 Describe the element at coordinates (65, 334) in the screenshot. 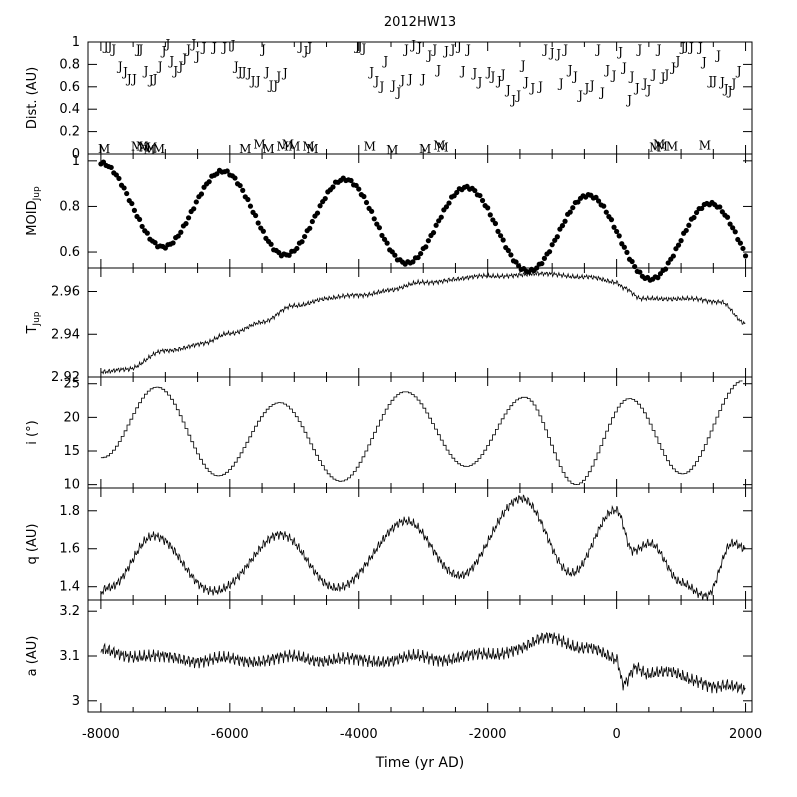

I see `y-tick-label: 2.94` at that location.